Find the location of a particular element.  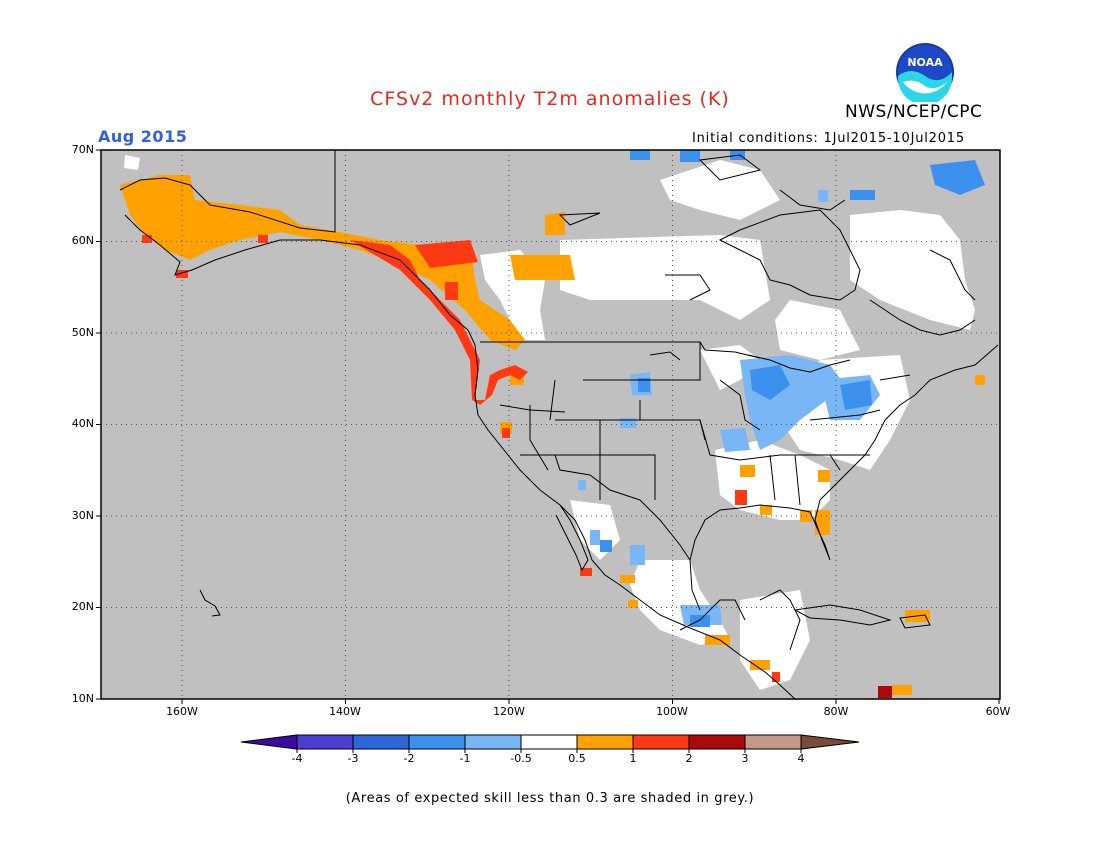

colorbar-label: -1 is located at coordinates (465, 758).